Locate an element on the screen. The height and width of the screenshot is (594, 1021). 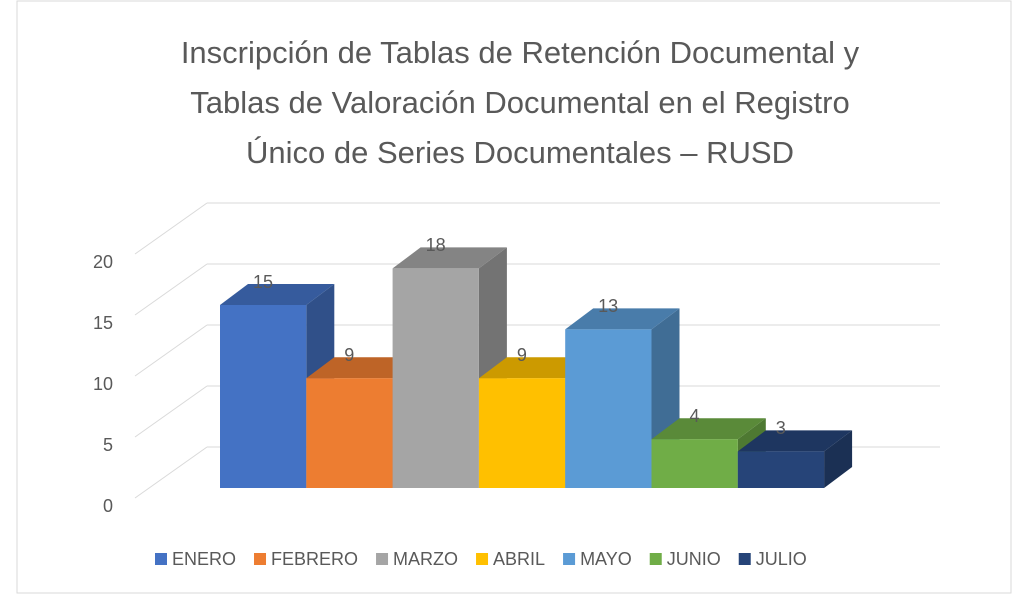
bar-side is located at coordinates (838, 459).